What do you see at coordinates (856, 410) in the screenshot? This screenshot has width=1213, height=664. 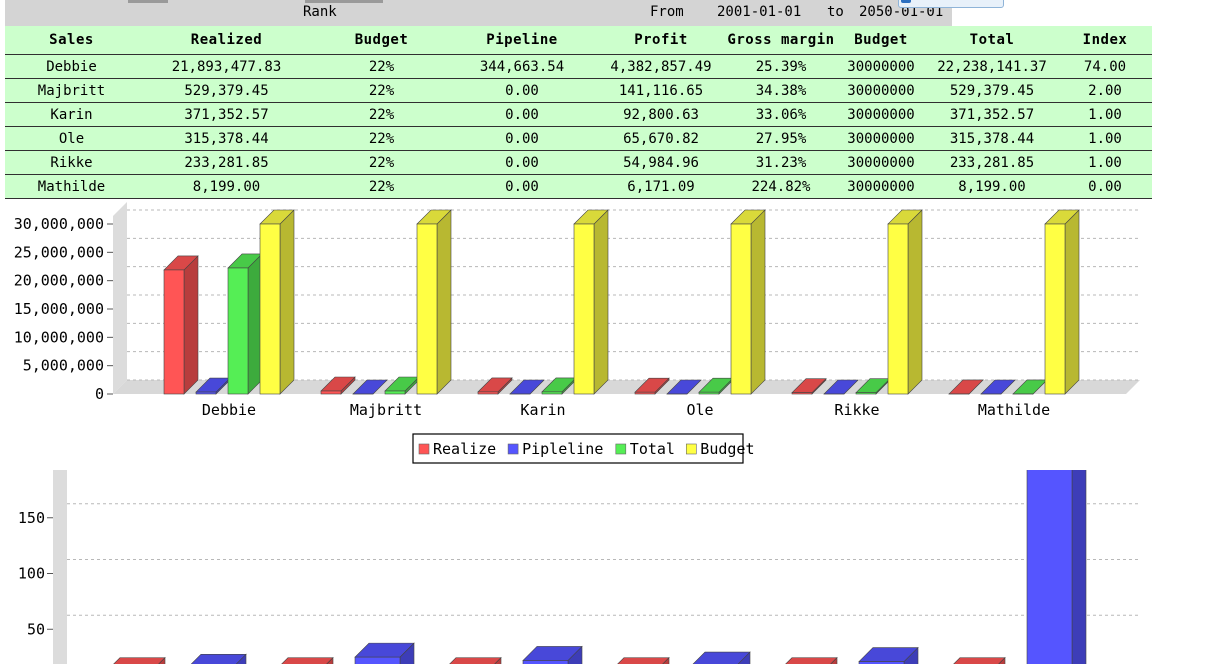 I see `x-tick-label: Rikke` at bounding box center [856, 410].